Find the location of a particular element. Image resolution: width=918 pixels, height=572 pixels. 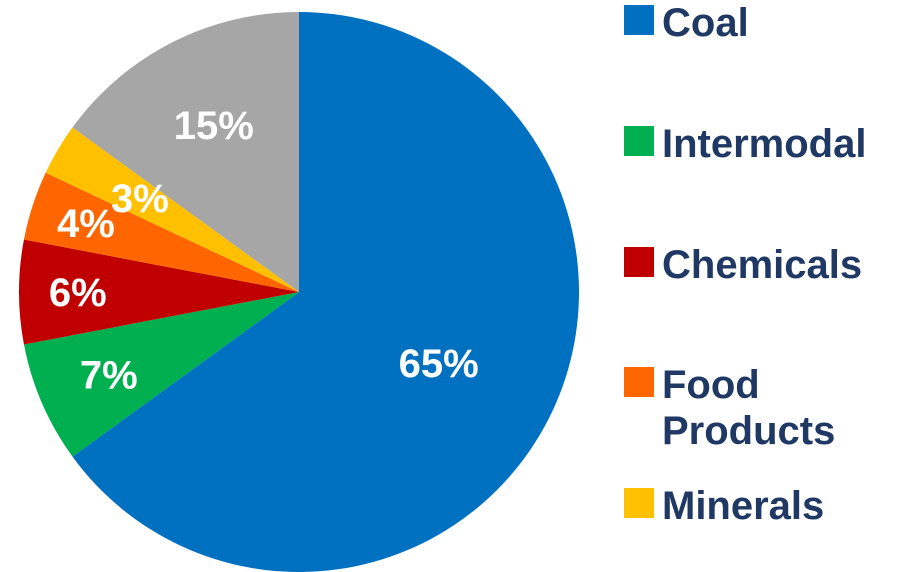

legend-item-intermodal: Intermodal is located at coordinates (763, 144).